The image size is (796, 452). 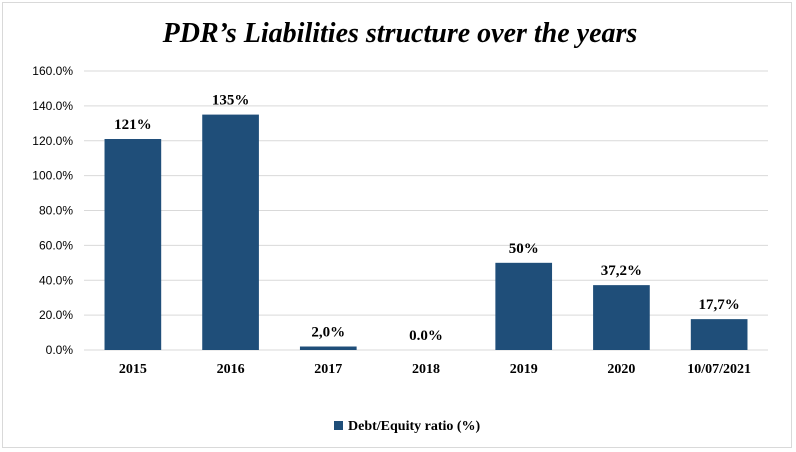 What do you see at coordinates (524, 249) in the screenshot?
I see `data-label: 50%` at bounding box center [524, 249].